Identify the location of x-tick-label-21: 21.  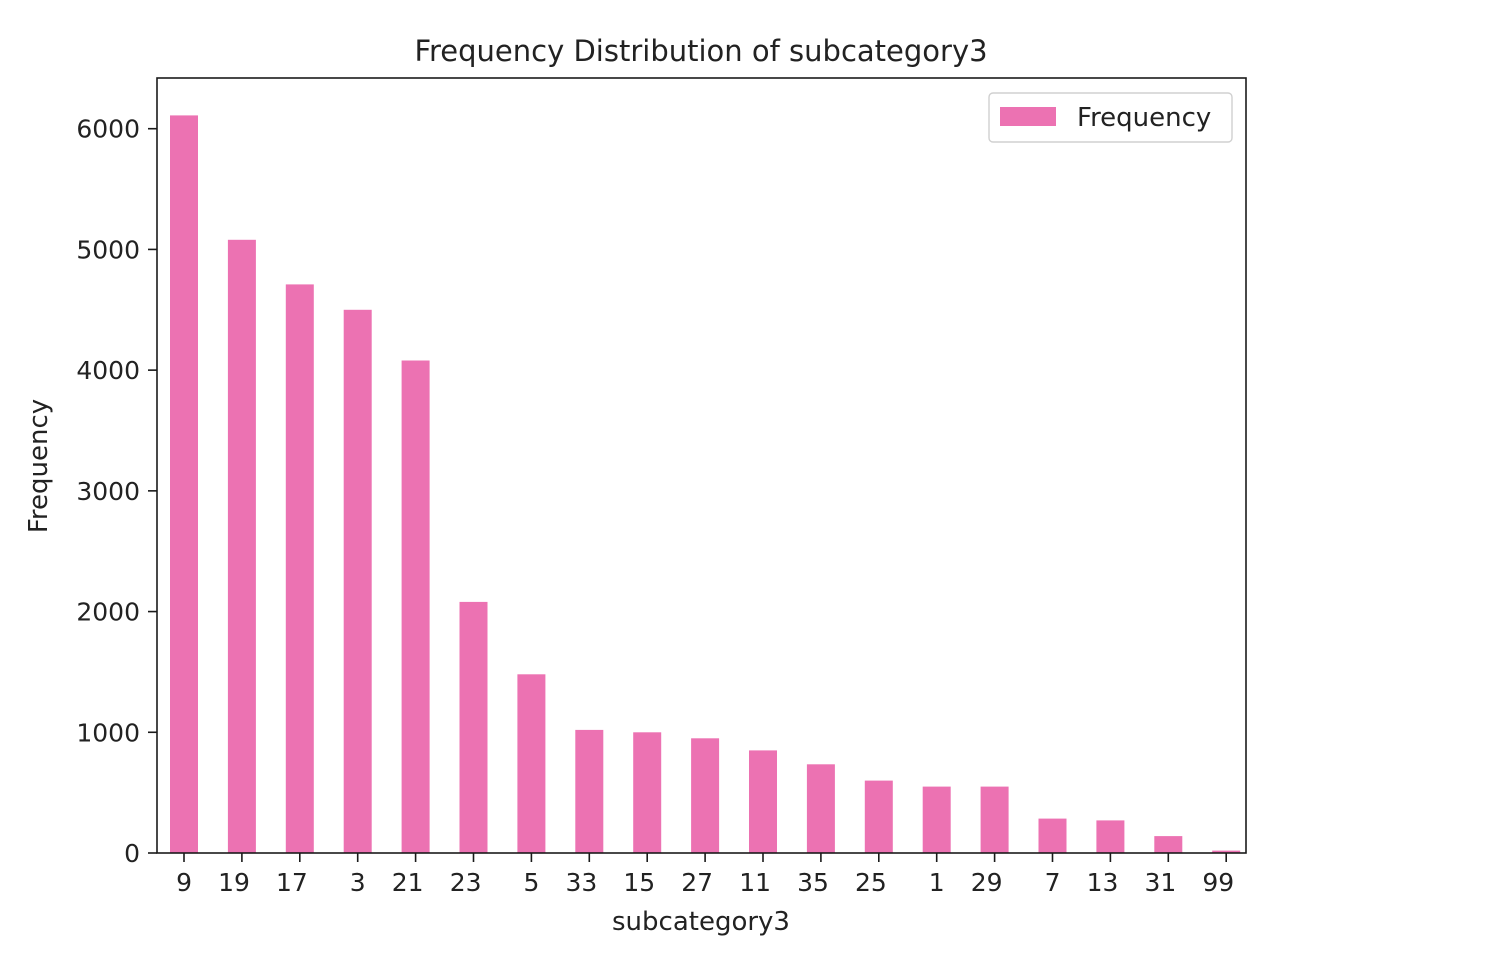
(408, 882).